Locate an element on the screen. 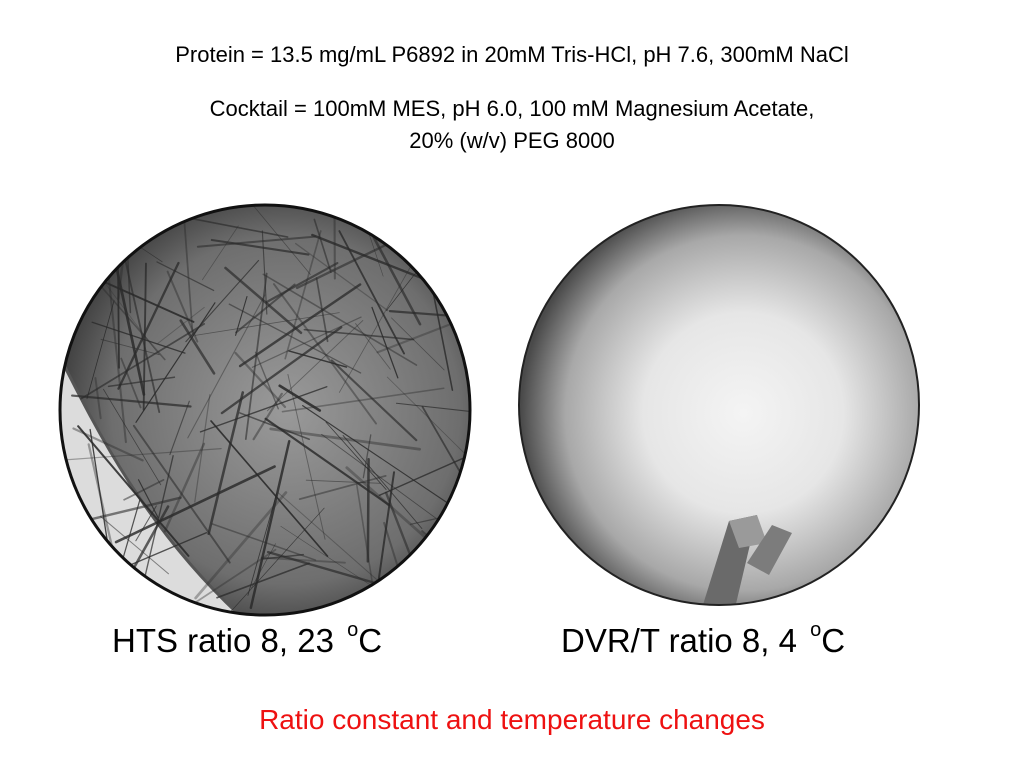 Image resolution: width=1024 pixels, height=768 pixels. dvrt-caption-label: DVR/T ratio 8, 4 is located at coordinates (684, 640).